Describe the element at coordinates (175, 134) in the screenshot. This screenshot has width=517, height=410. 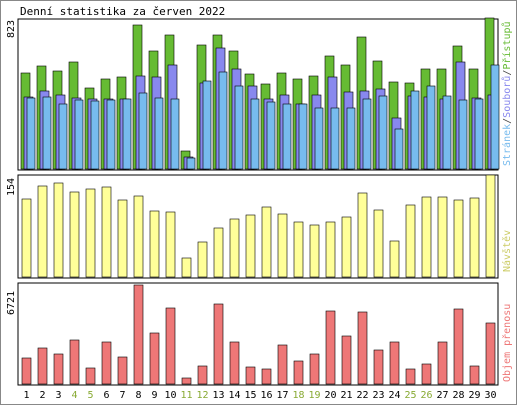
I see `bar-requests-stránek-day-10` at that location.